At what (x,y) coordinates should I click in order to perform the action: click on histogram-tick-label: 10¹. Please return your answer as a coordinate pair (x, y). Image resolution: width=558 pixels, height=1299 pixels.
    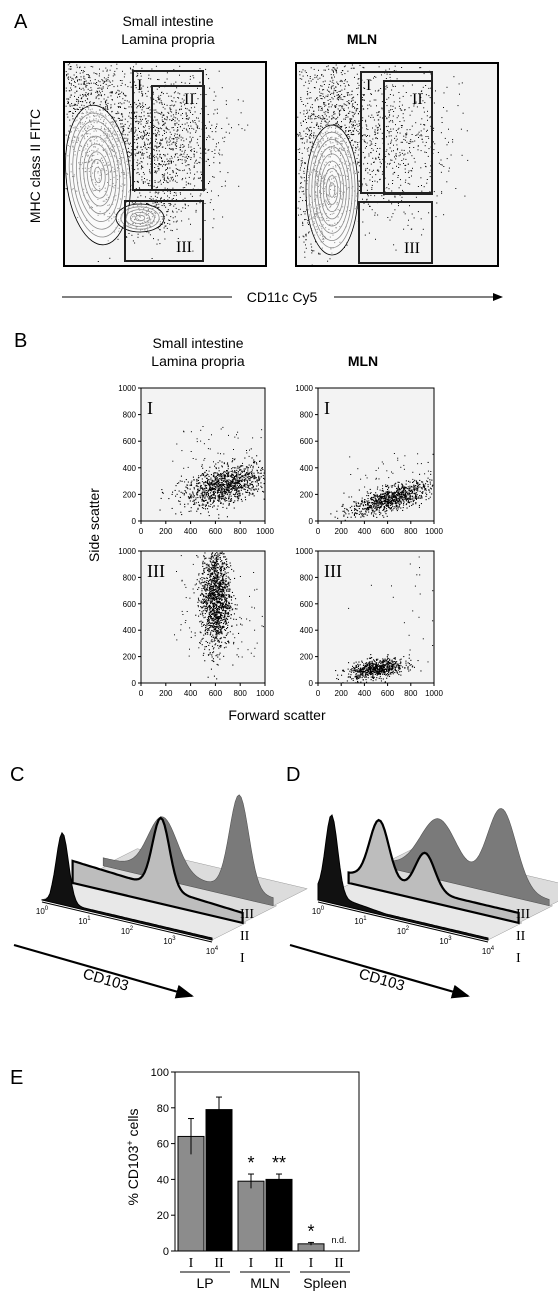
    Looking at the image, I should click on (84, 921).